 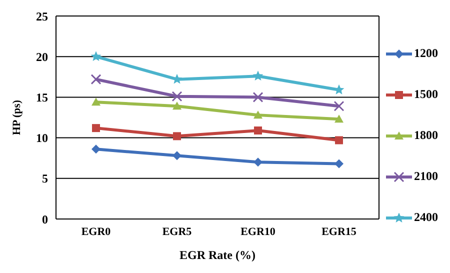 I want to click on legend-label: 2400, so click(x=426, y=217).